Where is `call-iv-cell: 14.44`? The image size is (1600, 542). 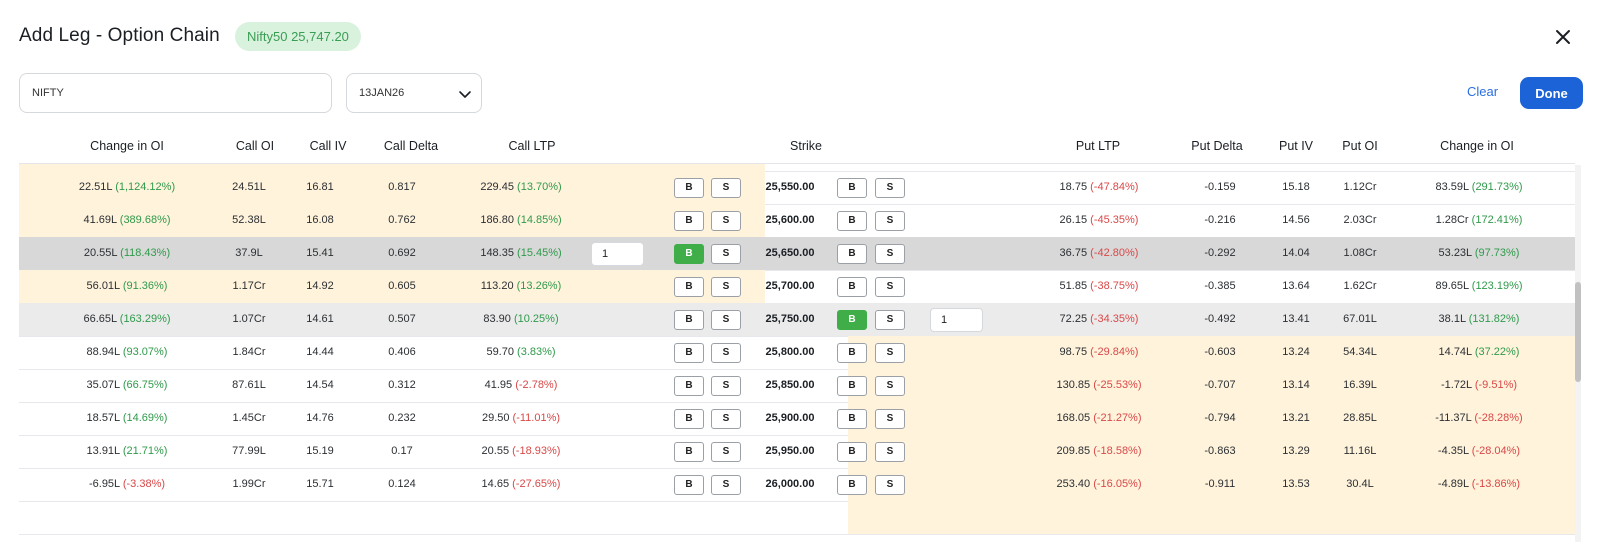 call-iv-cell: 14.44 is located at coordinates (320, 352).